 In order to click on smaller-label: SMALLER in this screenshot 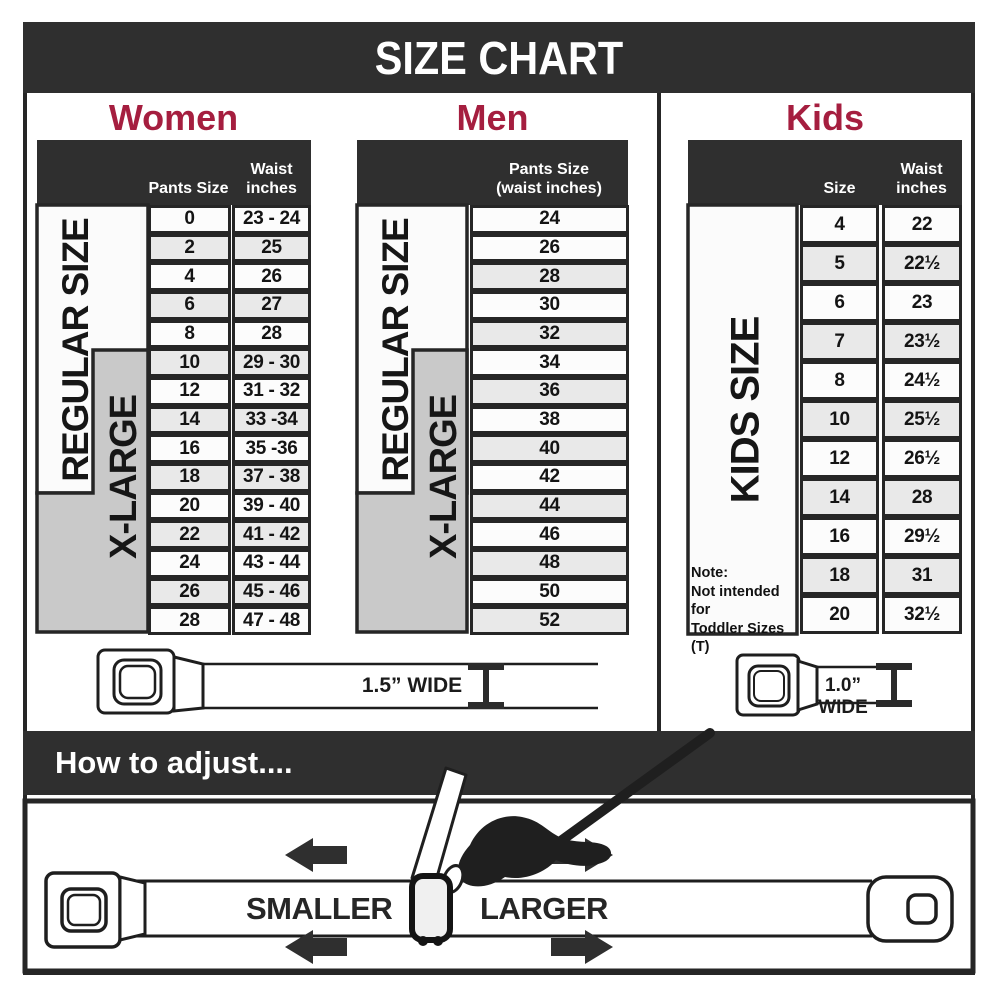, I will do `click(319, 908)`.